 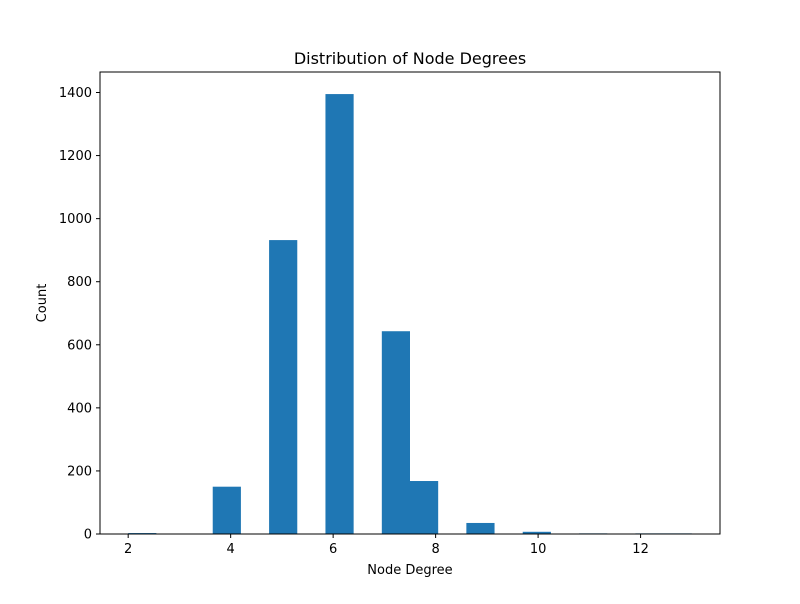 I want to click on x-tick-label: 6, so click(x=333, y=549).